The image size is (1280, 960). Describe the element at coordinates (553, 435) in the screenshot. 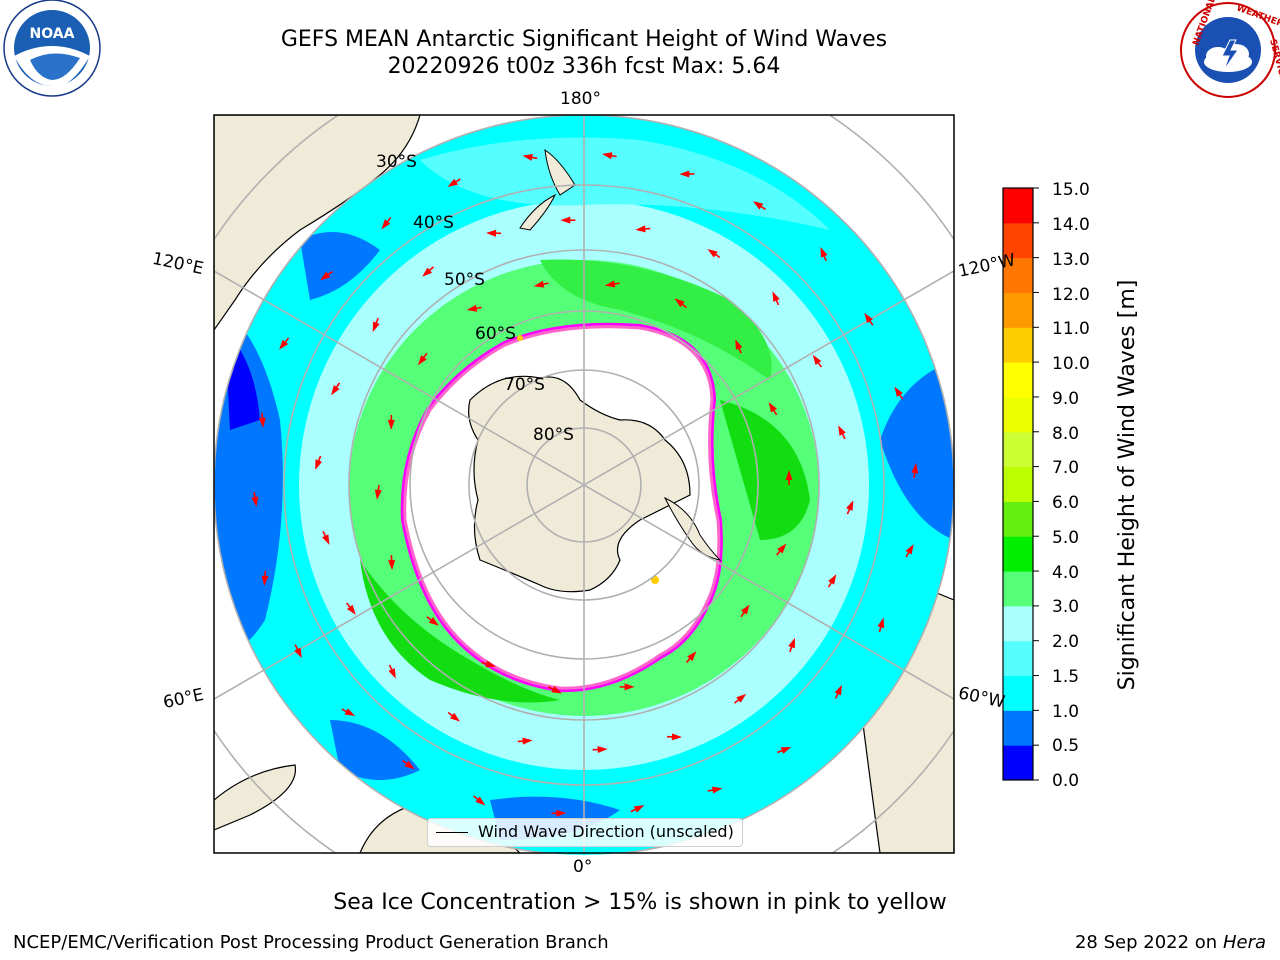

I see `lat-label-80s: 80°S` at that location.